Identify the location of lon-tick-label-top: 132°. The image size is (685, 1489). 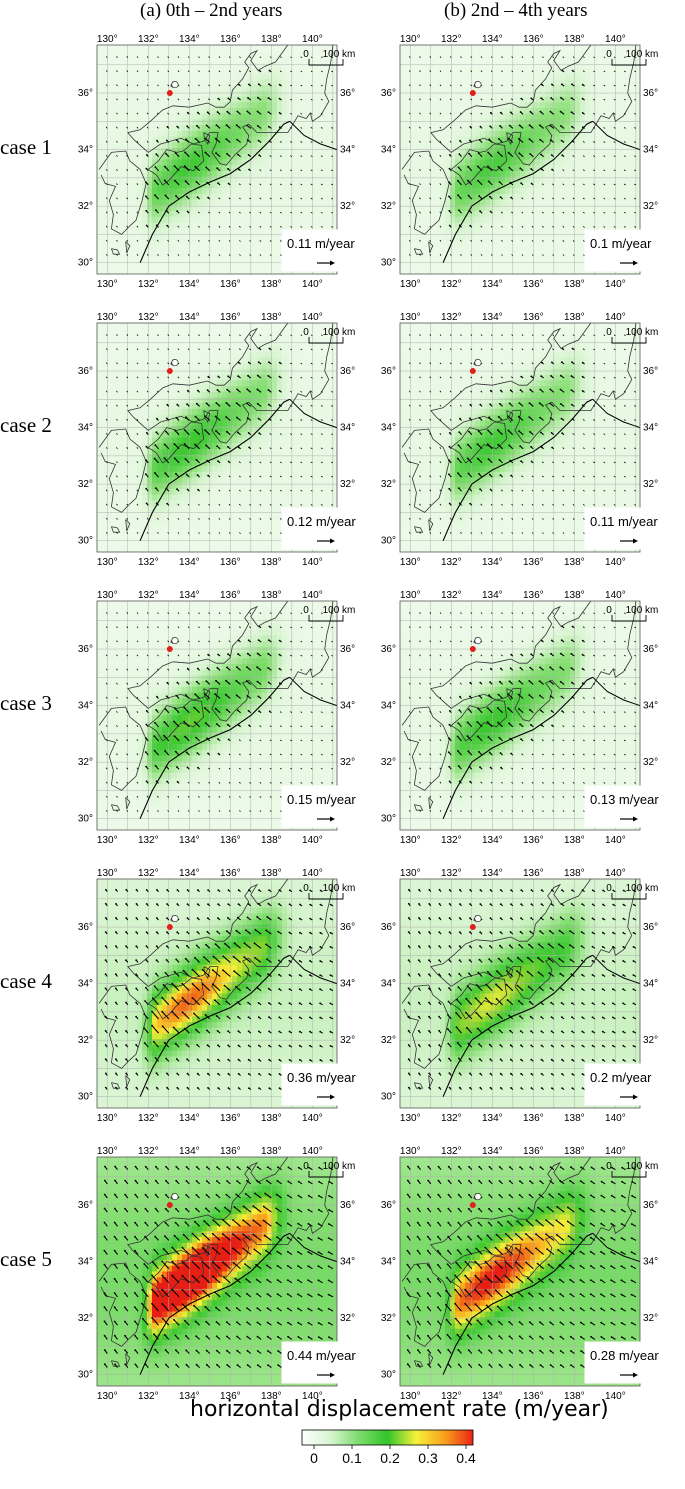
(148, 39).